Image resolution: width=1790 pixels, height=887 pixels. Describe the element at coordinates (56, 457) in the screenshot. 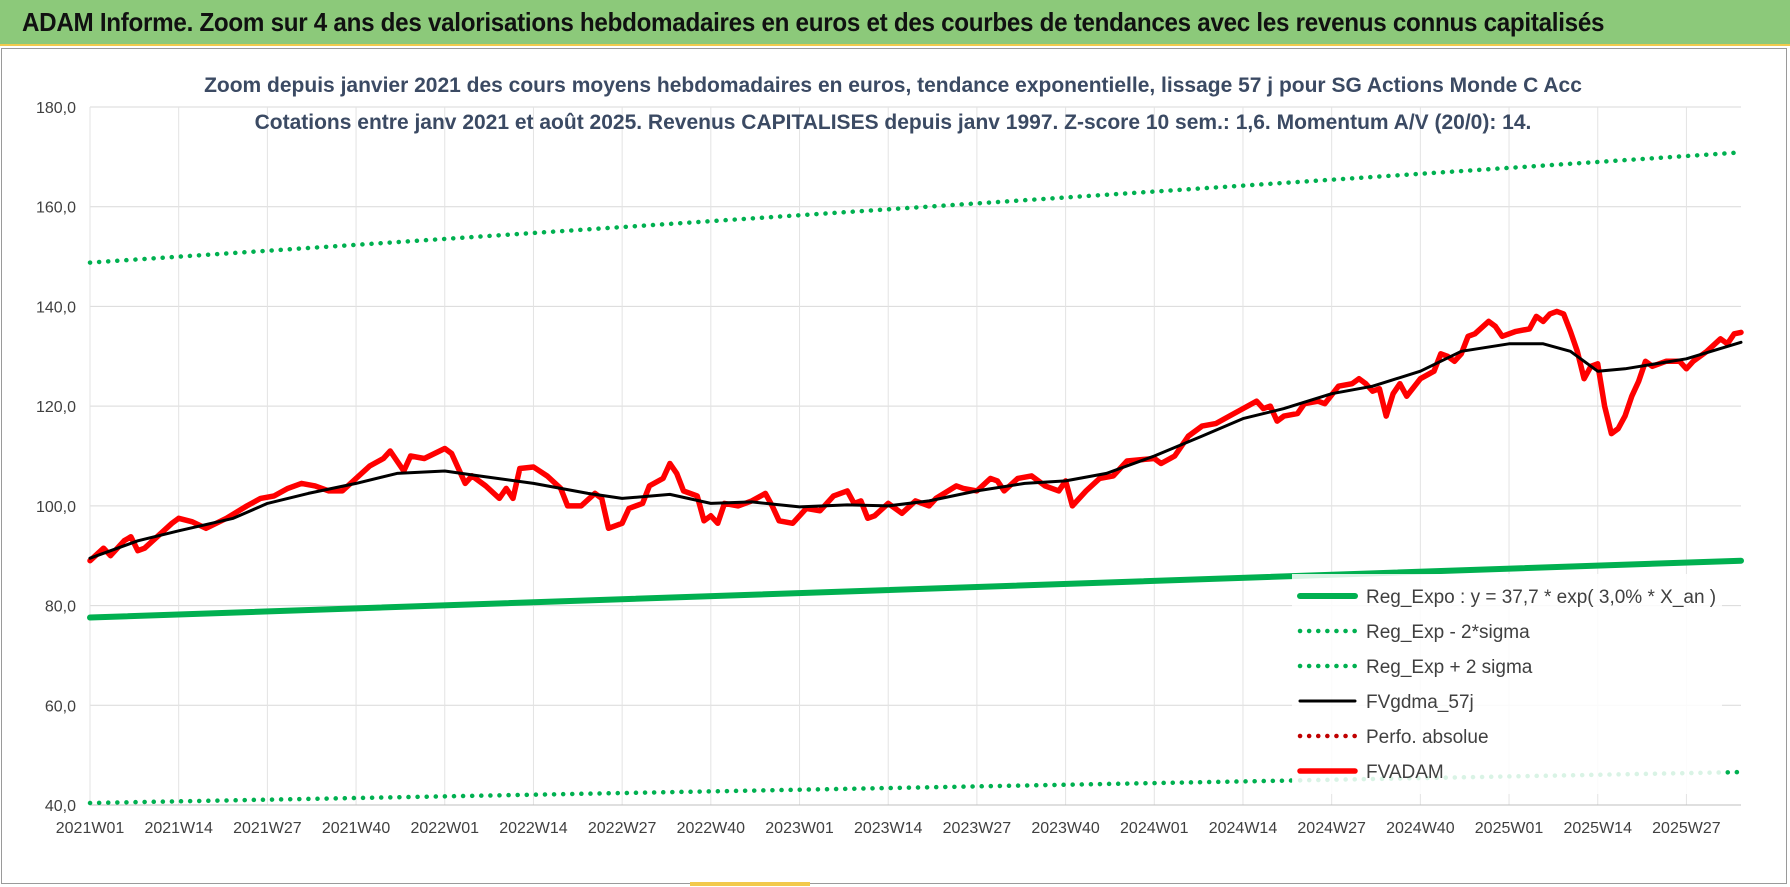

I see `y-axis: 40,0 60,0 80,0 100,0 120,0 140,0 160,0 180,0` at that location.